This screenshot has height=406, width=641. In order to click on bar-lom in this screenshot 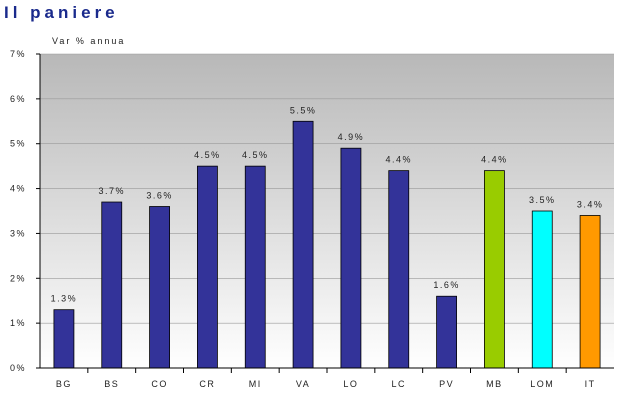, I will do `click(542, 289)`.